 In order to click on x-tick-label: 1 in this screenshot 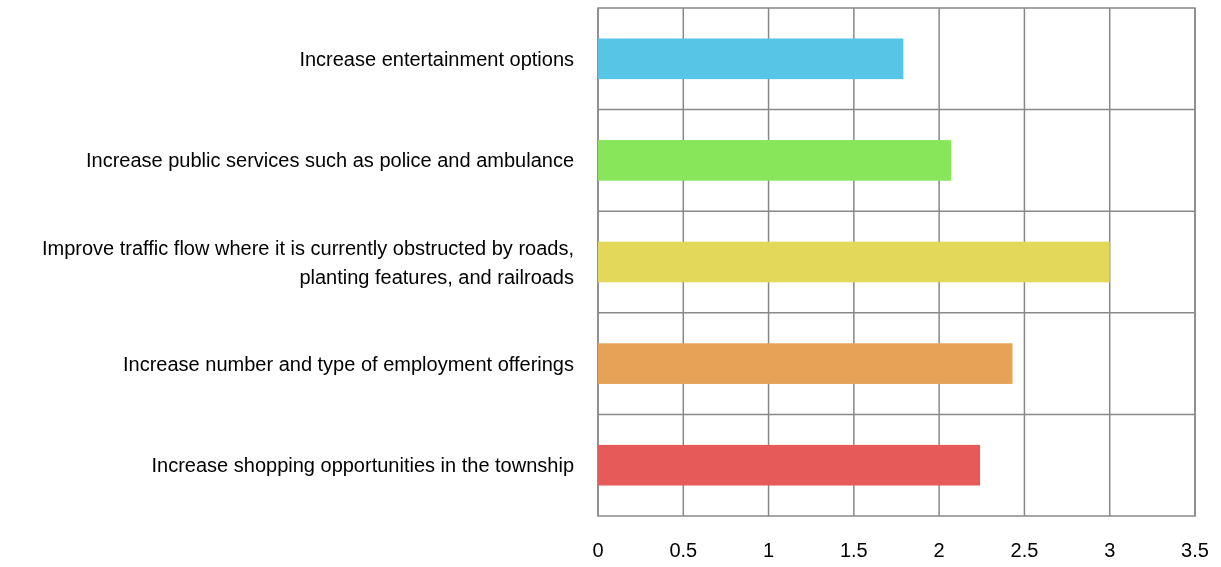, I will do `click(769, 550)`.